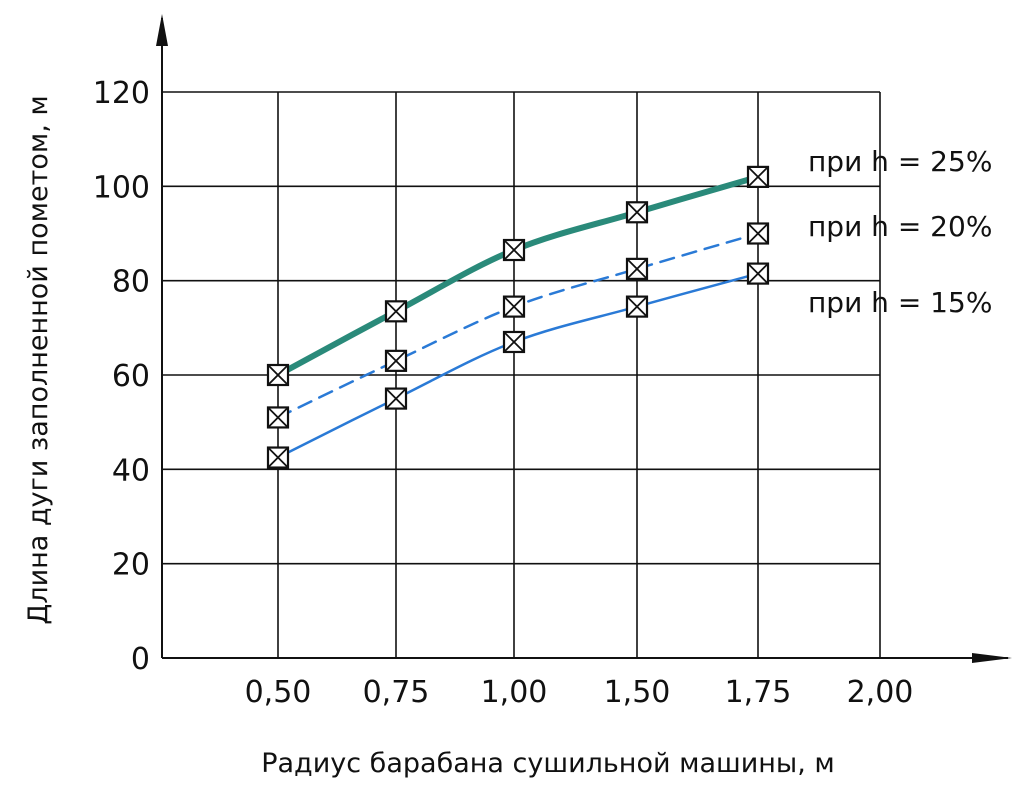  I want to click on y-axis-title: Длина дуги заполненной пометом, м, so click(38, 360).